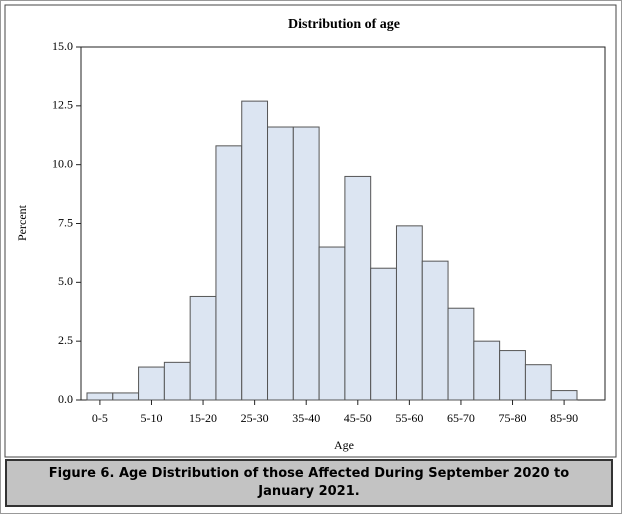  What do you see at coordinates (65, 281) in the screenshot?
I see `y-tick-label: 5.0` at bounding box center [65, 281].